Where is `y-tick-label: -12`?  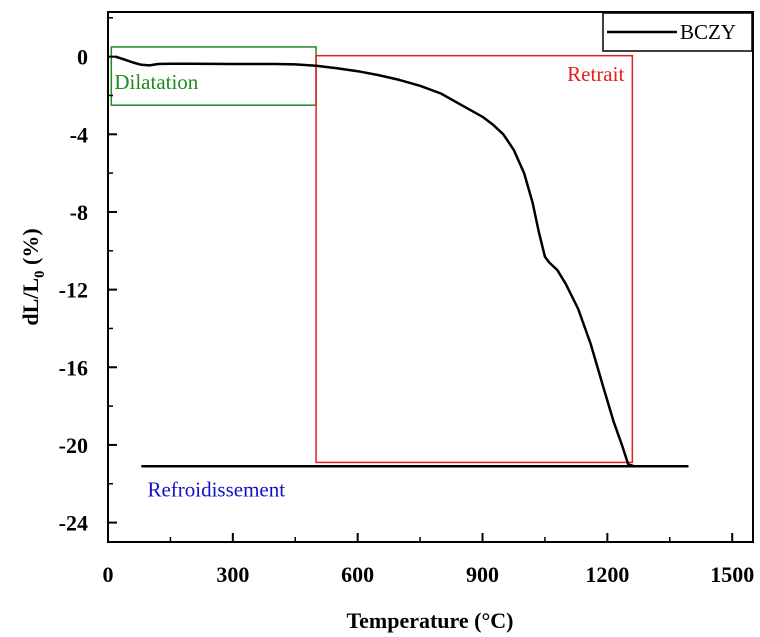
y-tick-label: -12 is located at coordinates (73, 290).